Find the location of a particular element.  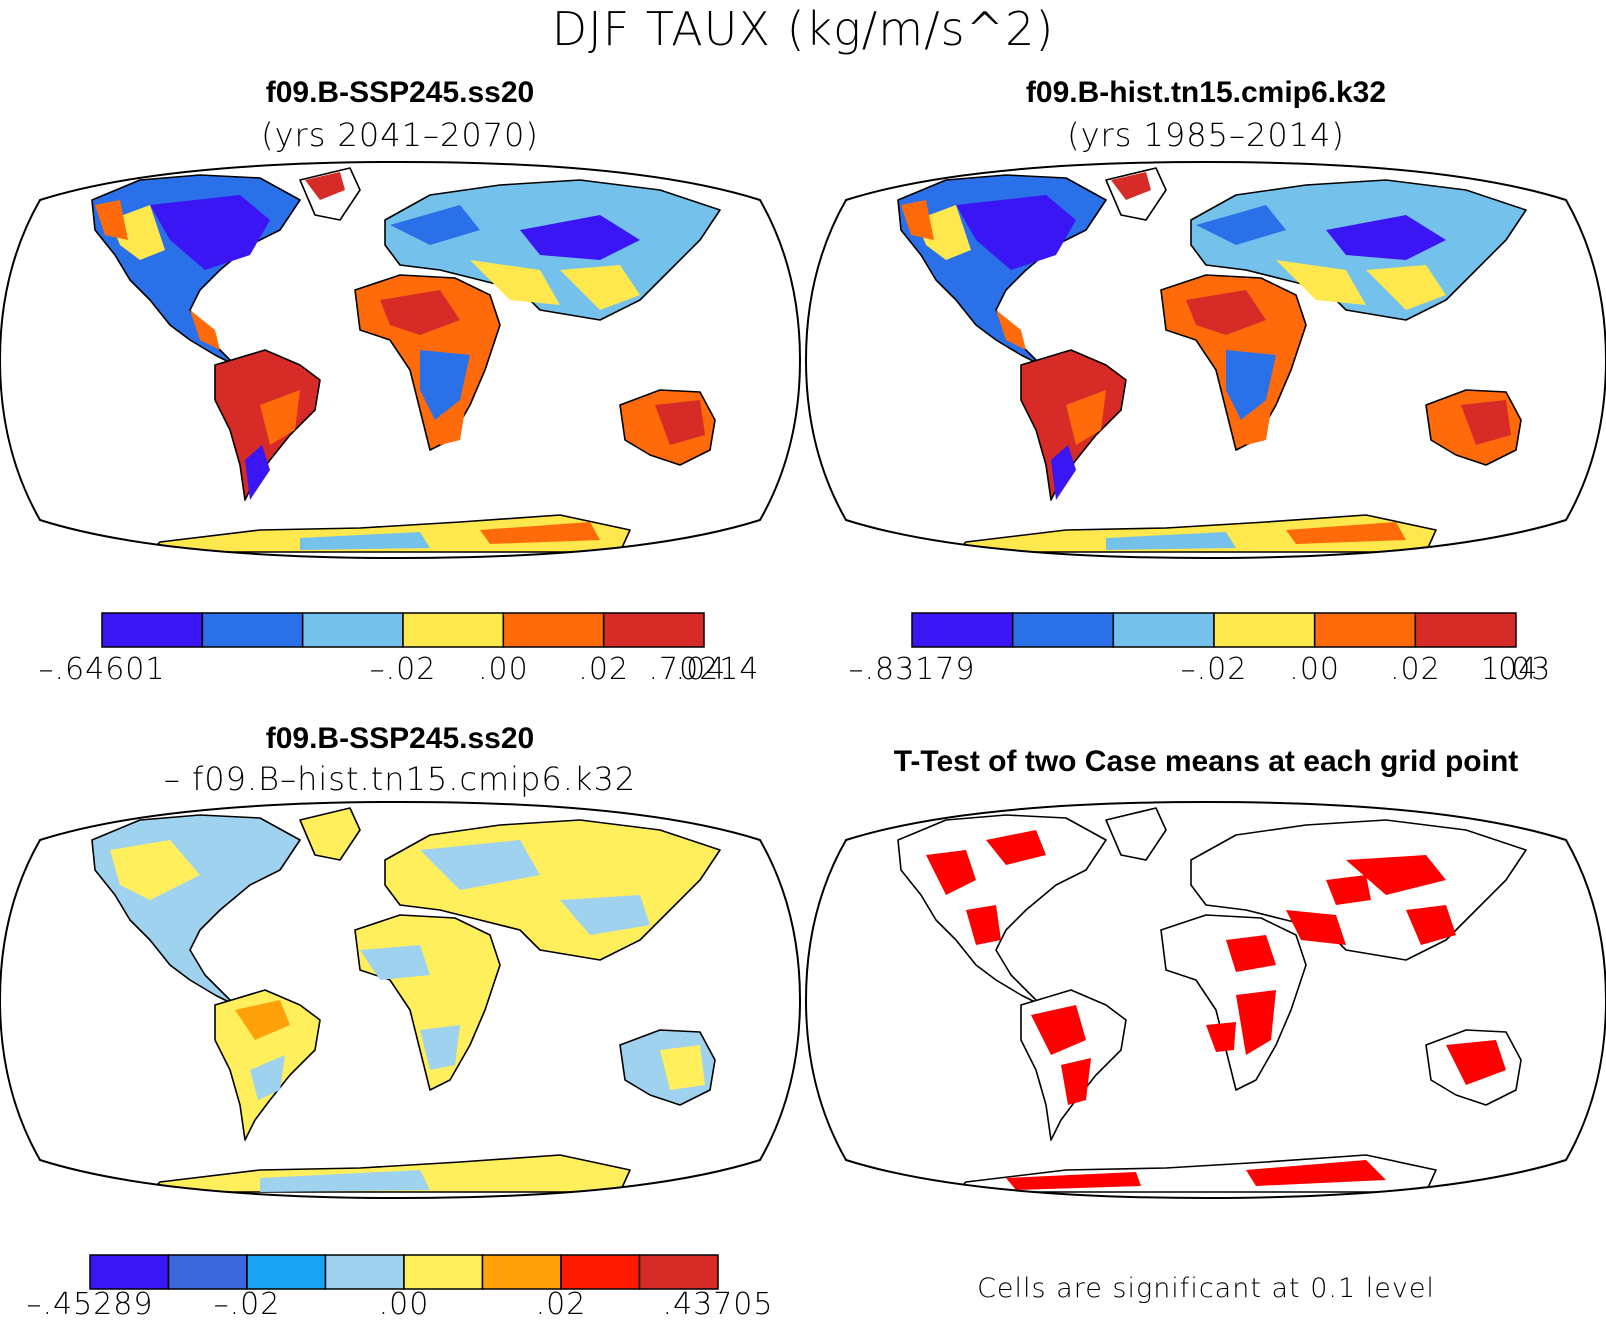

panel-title-top-right: f09.B-hist.tn15.cmip6.k32 is located at coordinates (1206, 92).